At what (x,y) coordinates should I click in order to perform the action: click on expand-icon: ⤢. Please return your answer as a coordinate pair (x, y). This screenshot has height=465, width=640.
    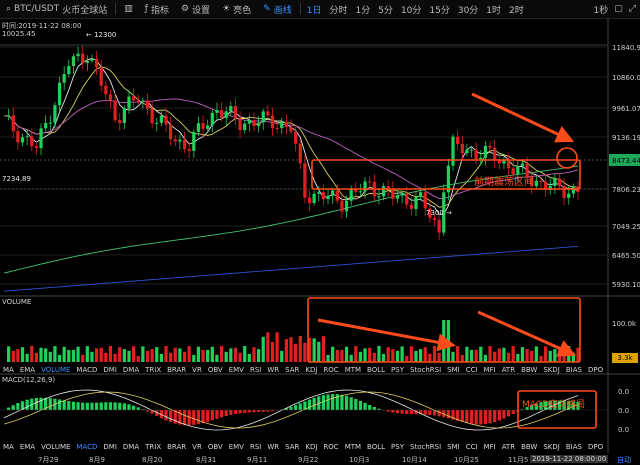
    Looking at the image, I should click on (632, 8).